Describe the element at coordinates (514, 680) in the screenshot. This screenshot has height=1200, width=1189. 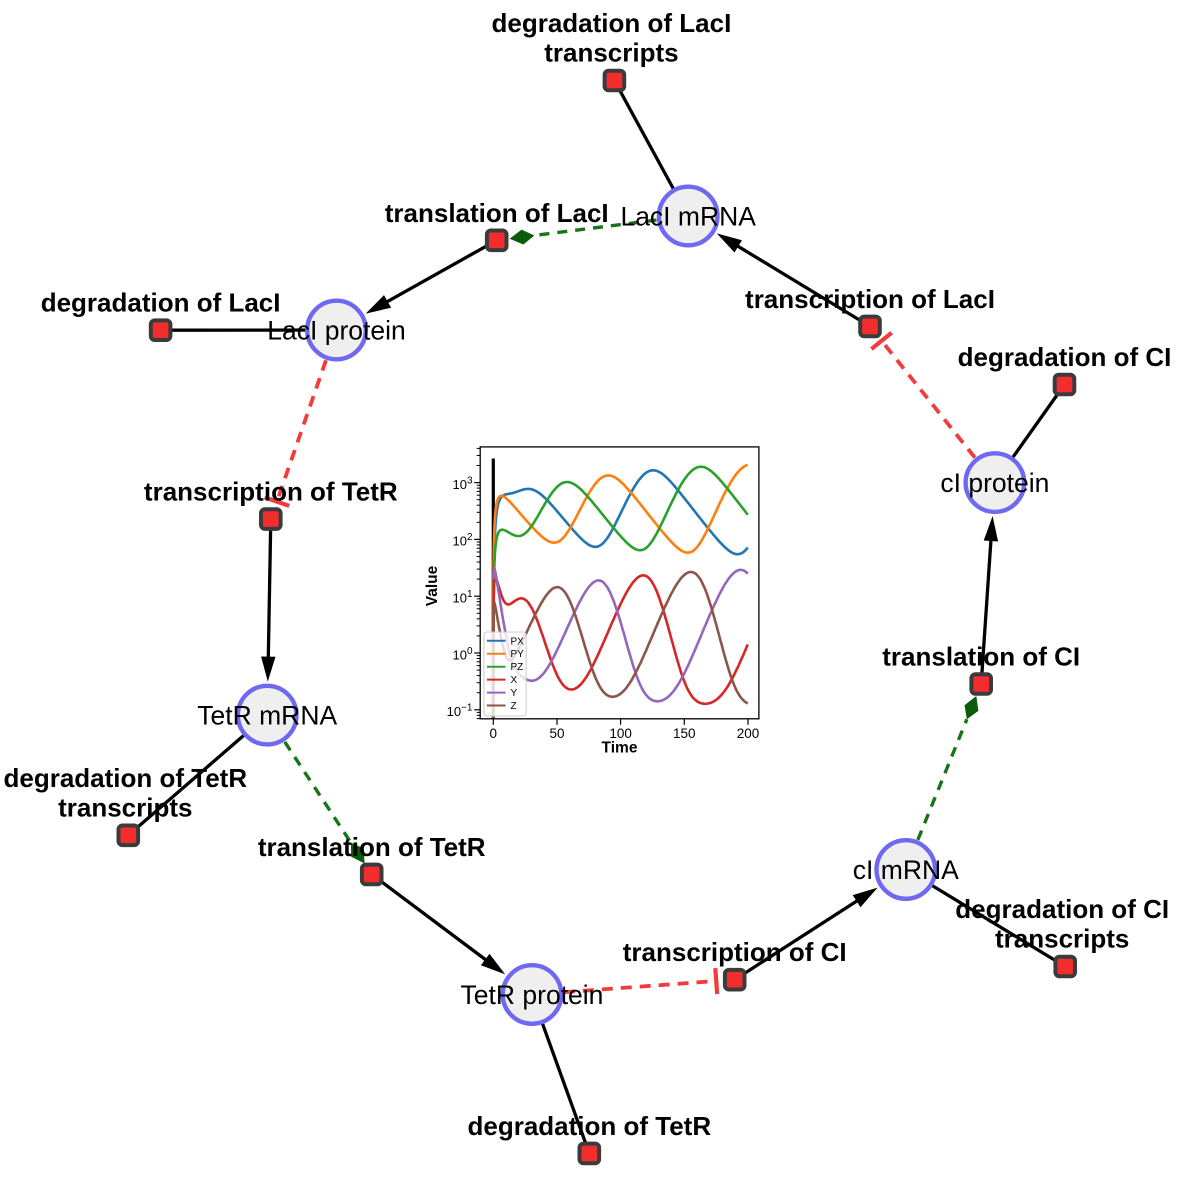
I see `svg-text: X` at that location.